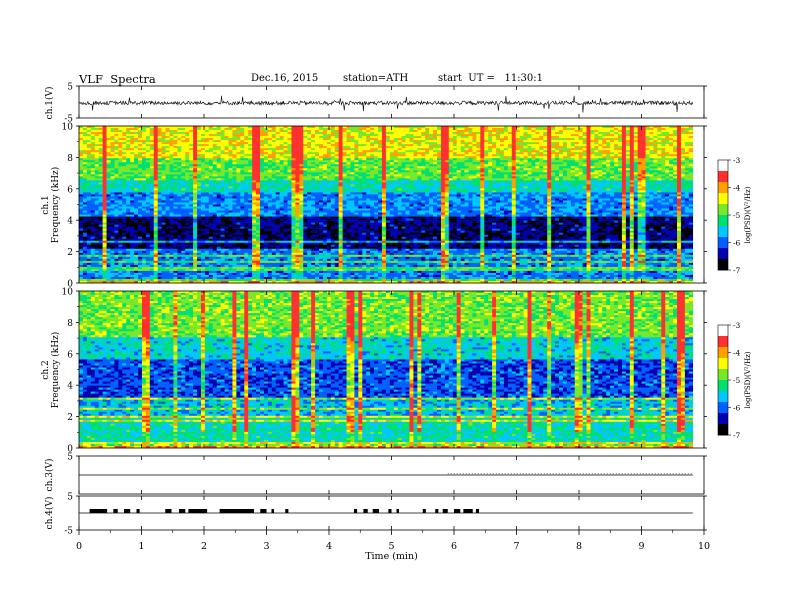 This screenshot has width=792, height=612. Describe the element at coordinates (386, 104) in the screenshot. I see `ch1-waveform` at that location.